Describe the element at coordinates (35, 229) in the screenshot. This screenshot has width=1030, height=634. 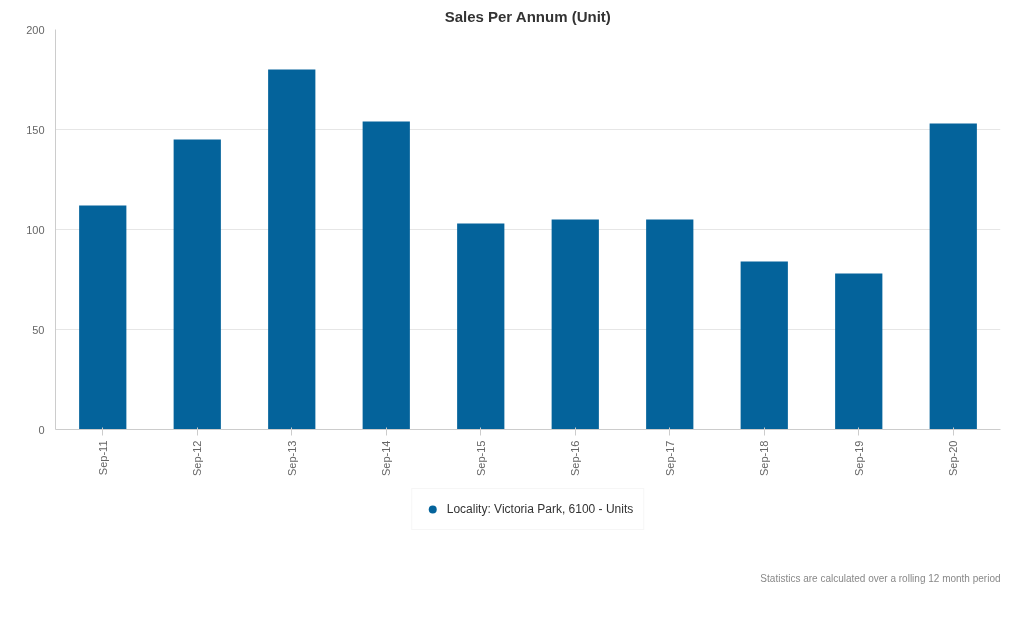
I see `y-tick-label: 100` at that location.